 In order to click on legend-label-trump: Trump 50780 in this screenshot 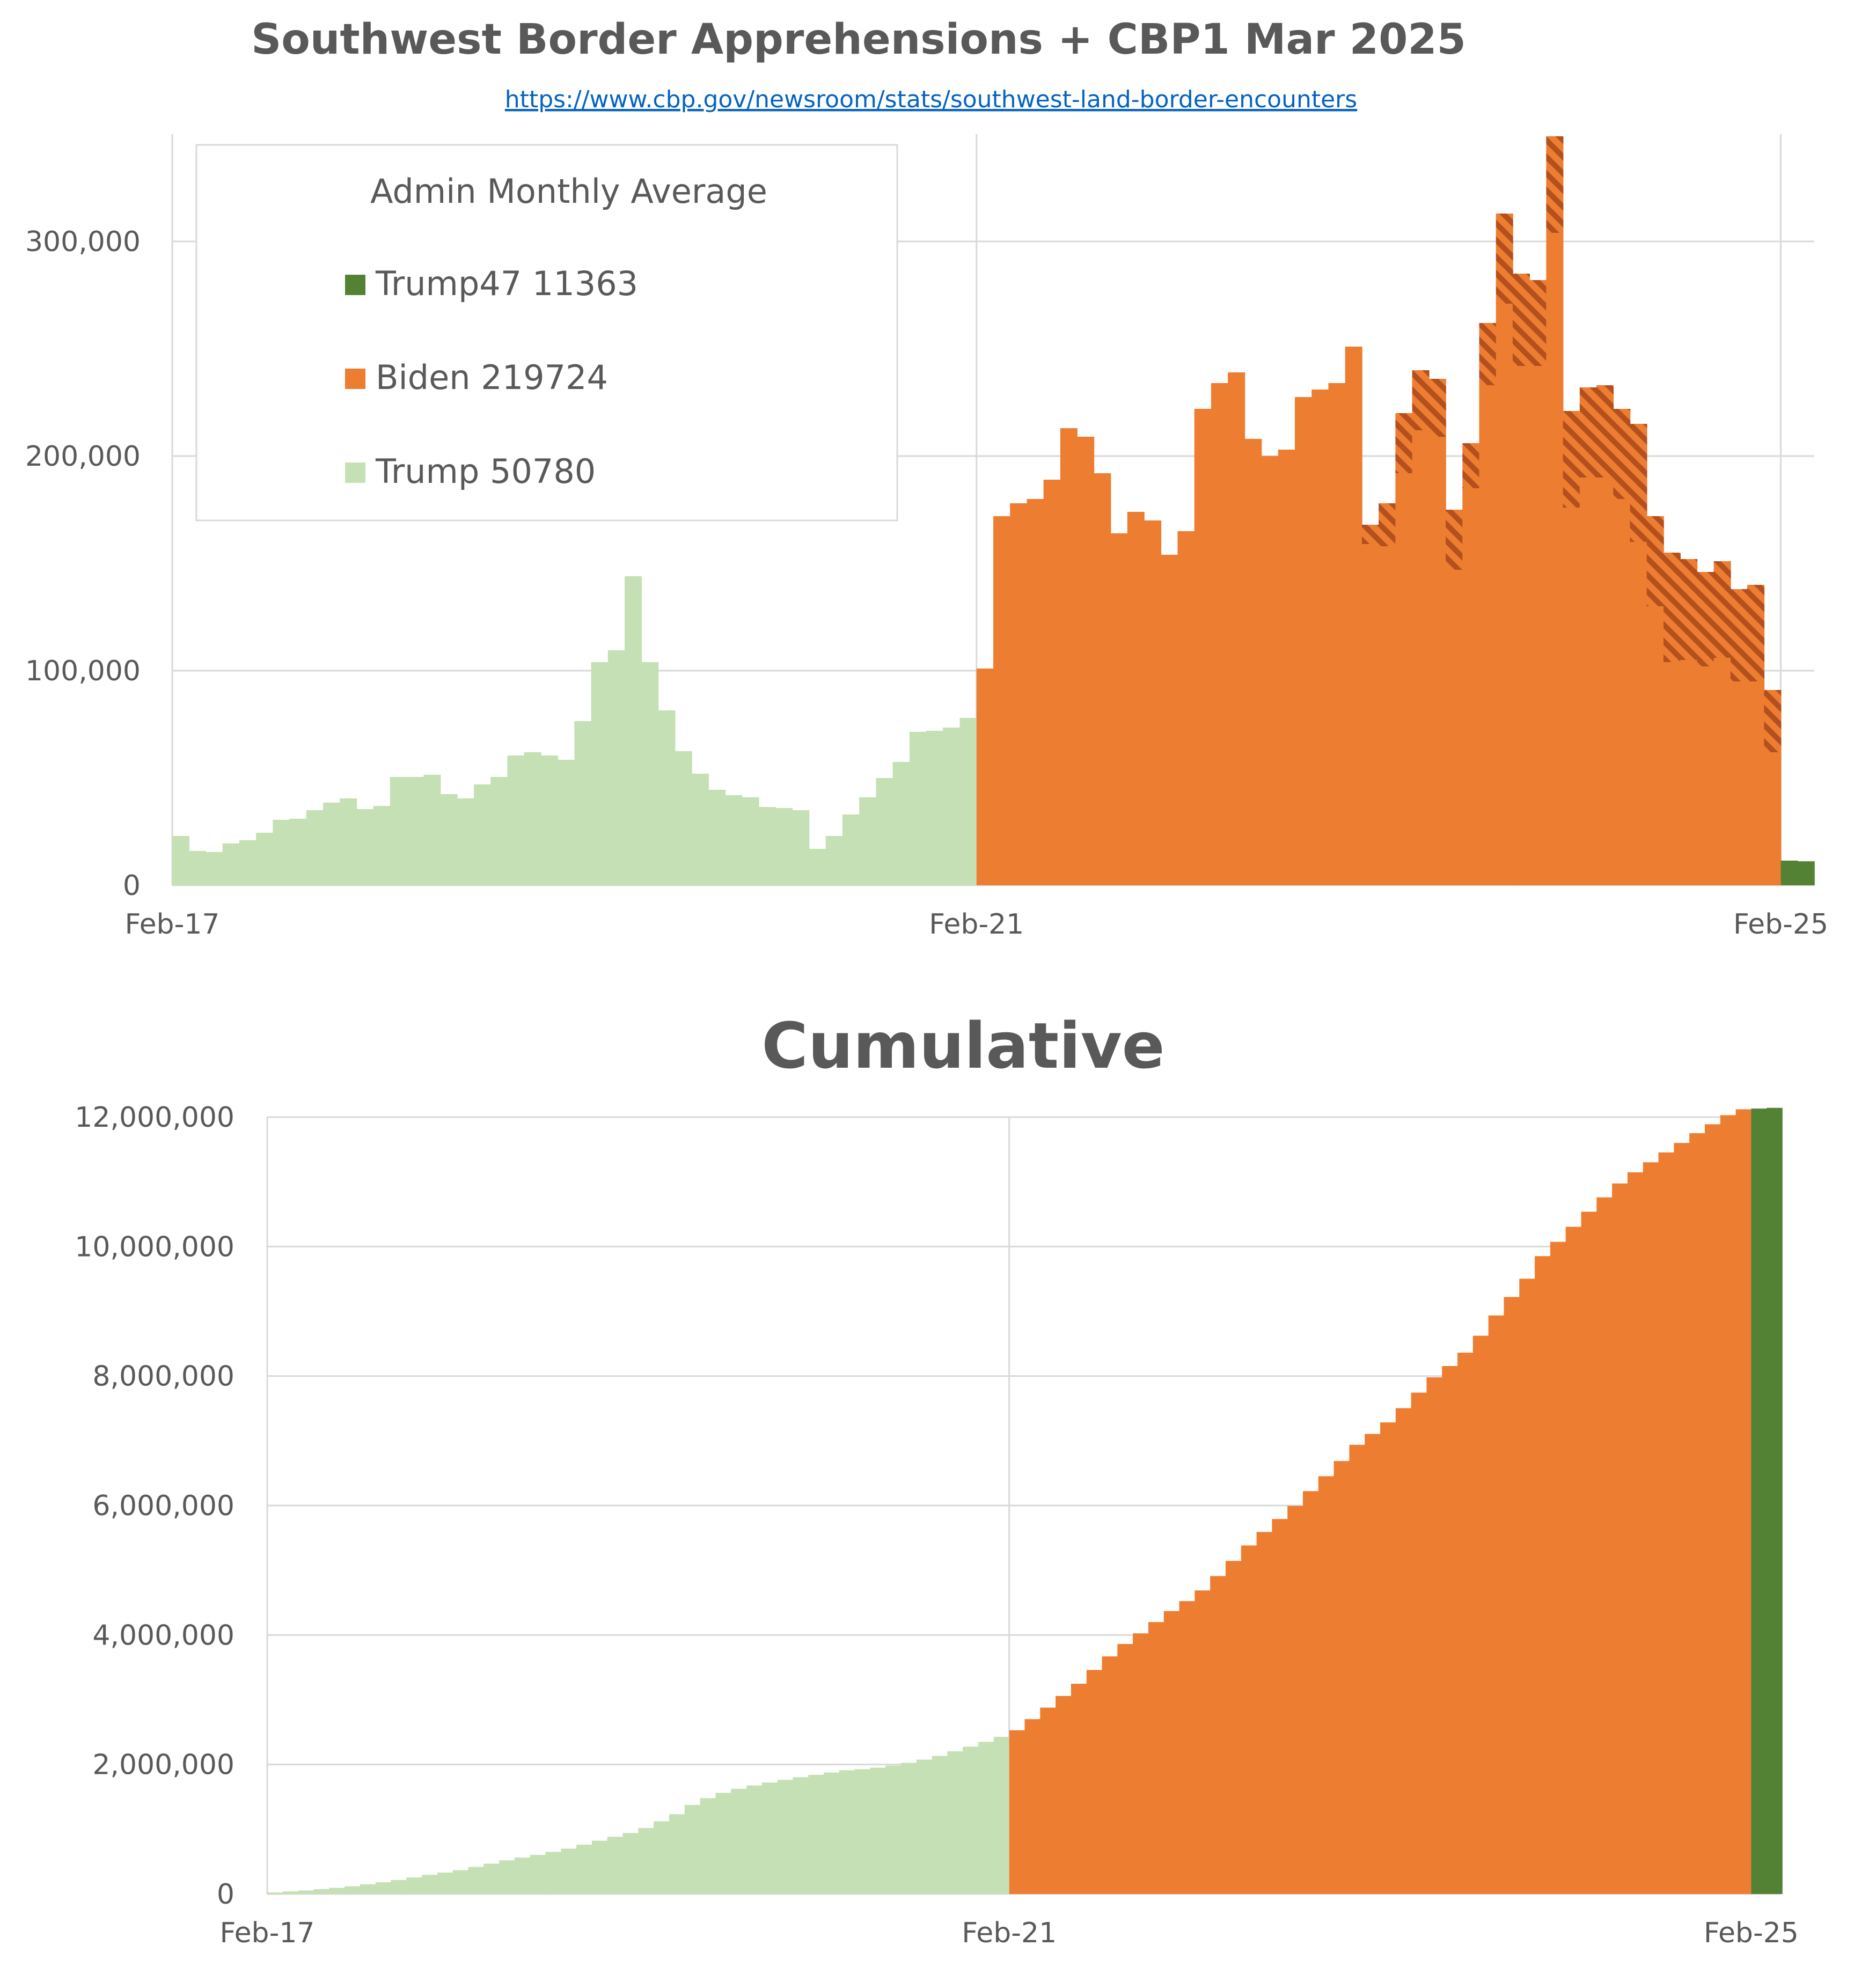, I will do `click(485, 471)`.